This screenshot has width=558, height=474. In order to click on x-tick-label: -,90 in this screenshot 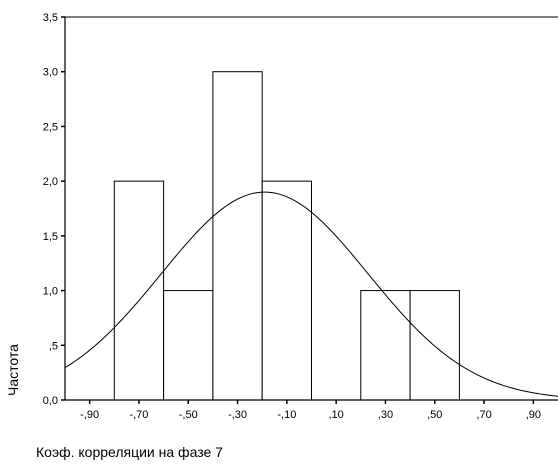, I will do `click(89, 415)`.